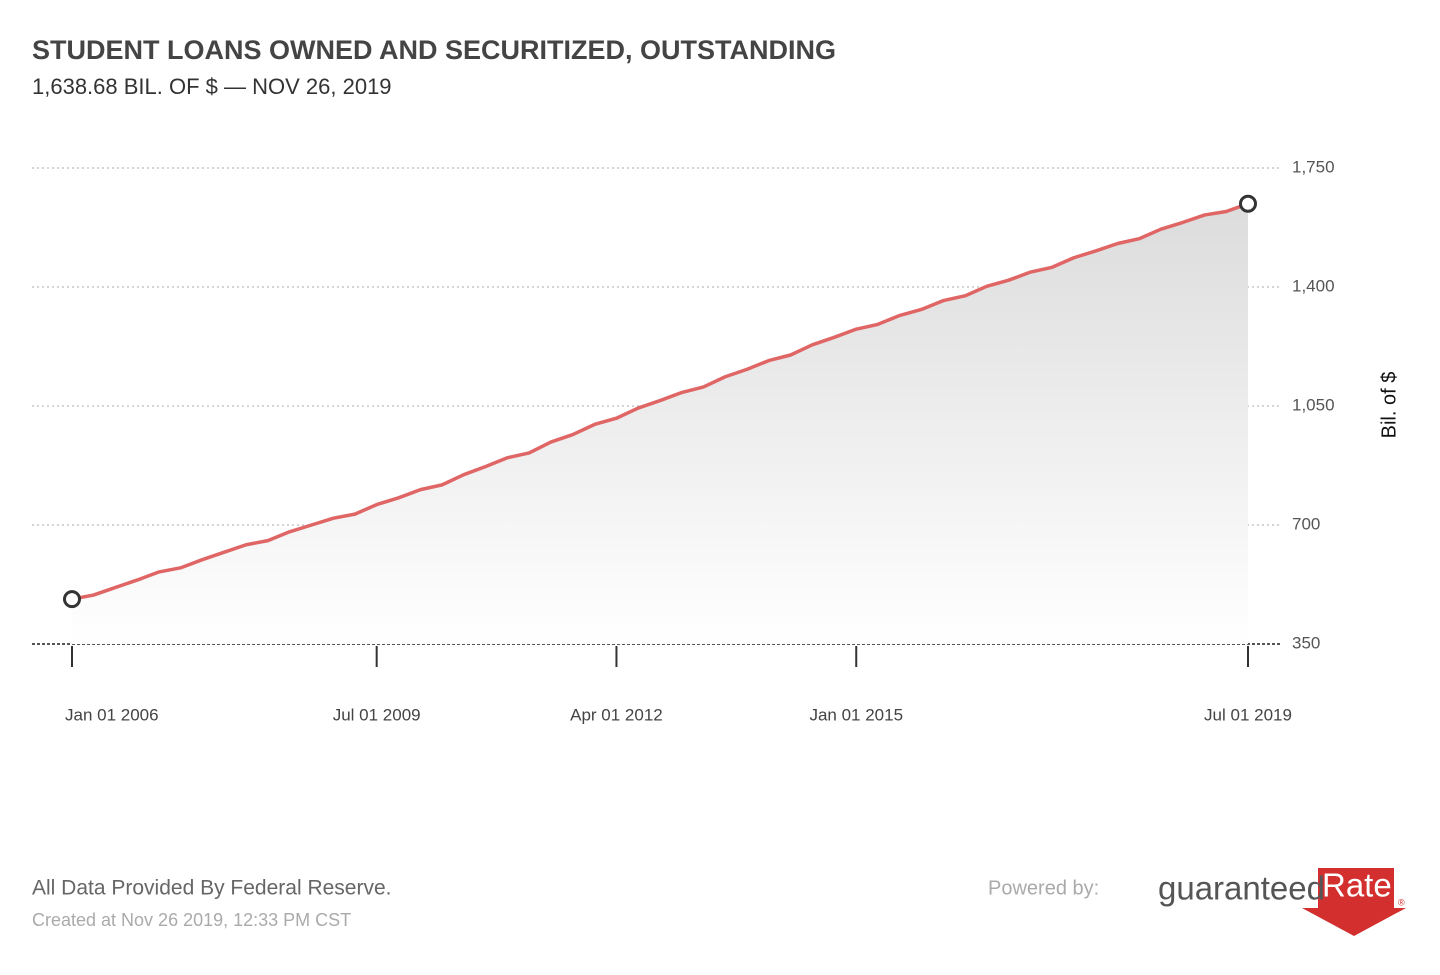 The image size is (1440, 975). I want to click on x-tick-label: Jan 01 2015, so click(856, 714).